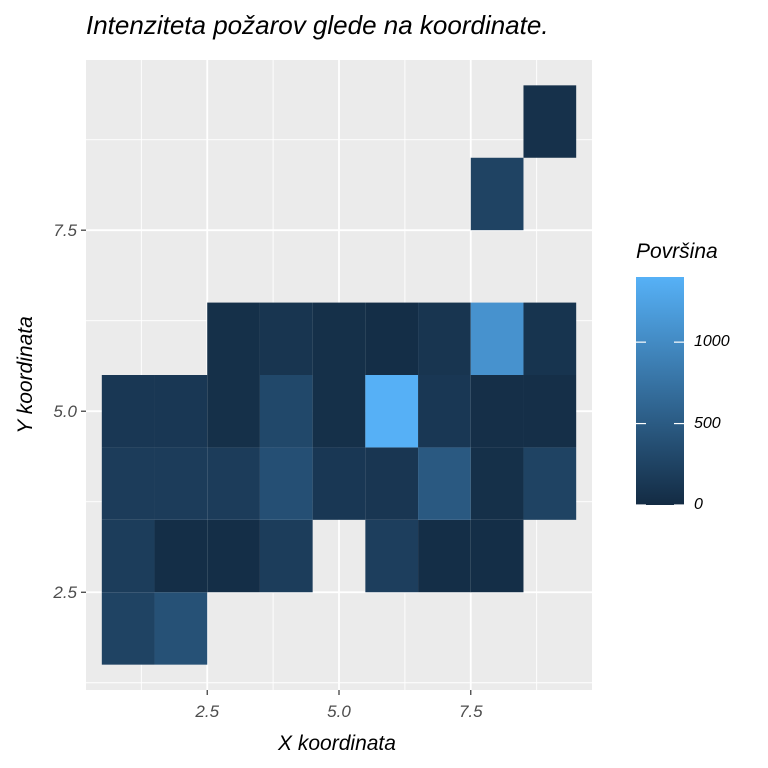 This screenshot has height=768, width=768. I want to click on y-tick-label: 7.5, so click(65, 230).